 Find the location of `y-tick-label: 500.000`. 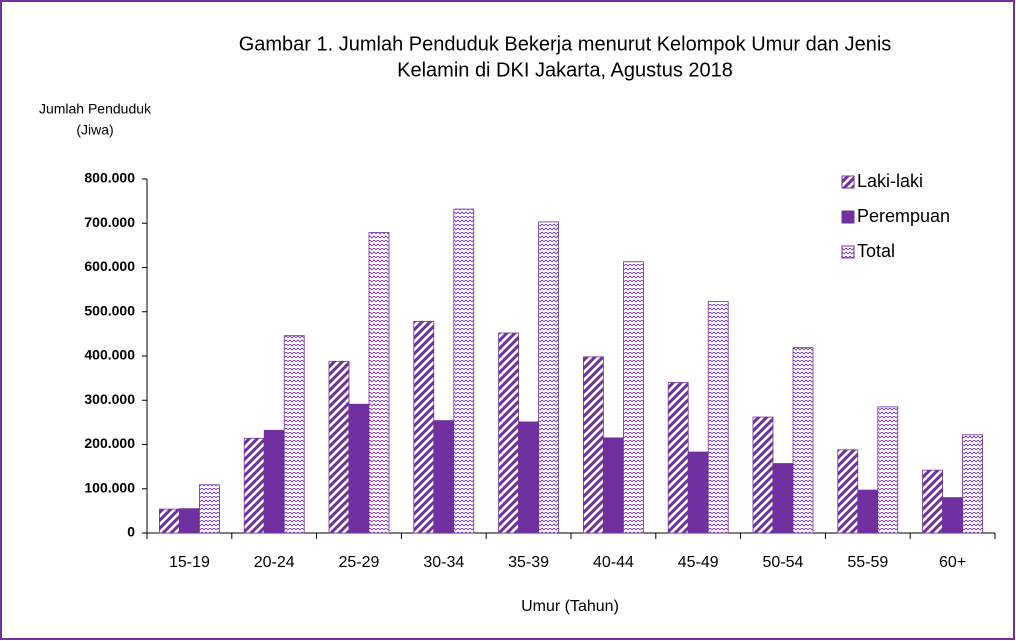

y-tick-label: 500.000 is located at coordinates (109, 310).